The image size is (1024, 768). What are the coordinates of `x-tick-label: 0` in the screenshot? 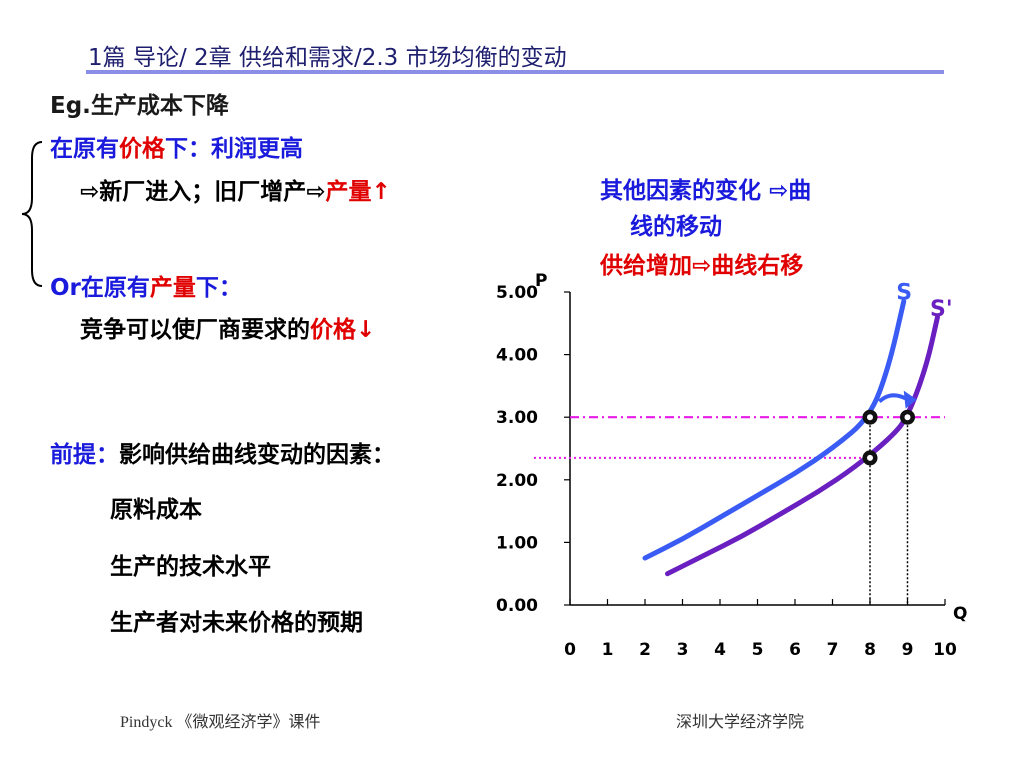 It's located at (570, 650).